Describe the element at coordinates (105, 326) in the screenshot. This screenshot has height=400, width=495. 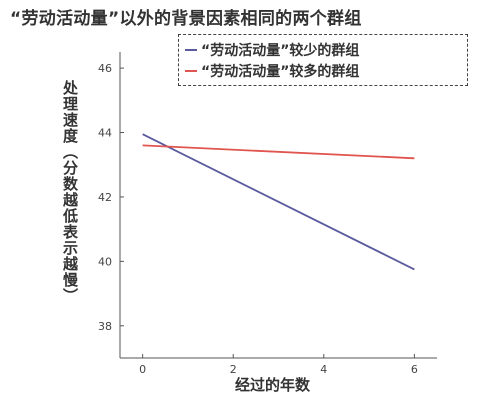
I see `y-tick-label: 38` at that location.